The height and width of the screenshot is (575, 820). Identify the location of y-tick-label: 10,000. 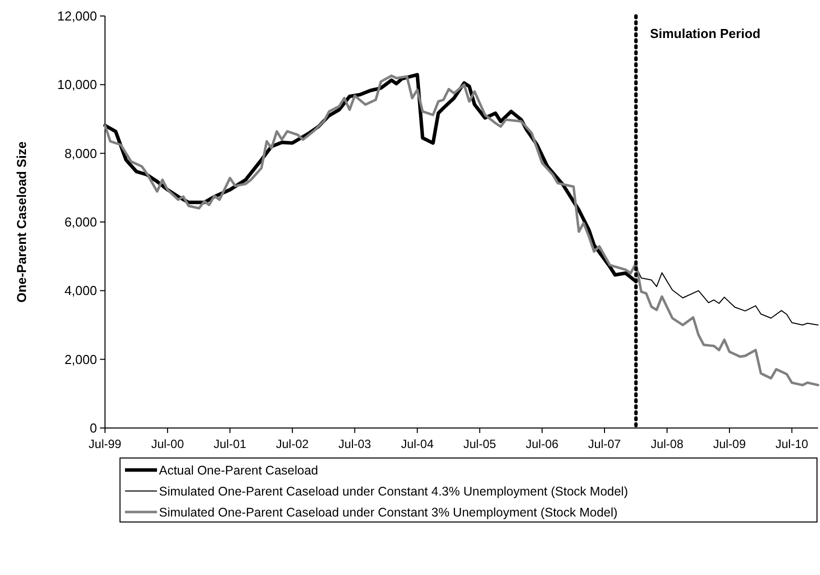
(77, 84).